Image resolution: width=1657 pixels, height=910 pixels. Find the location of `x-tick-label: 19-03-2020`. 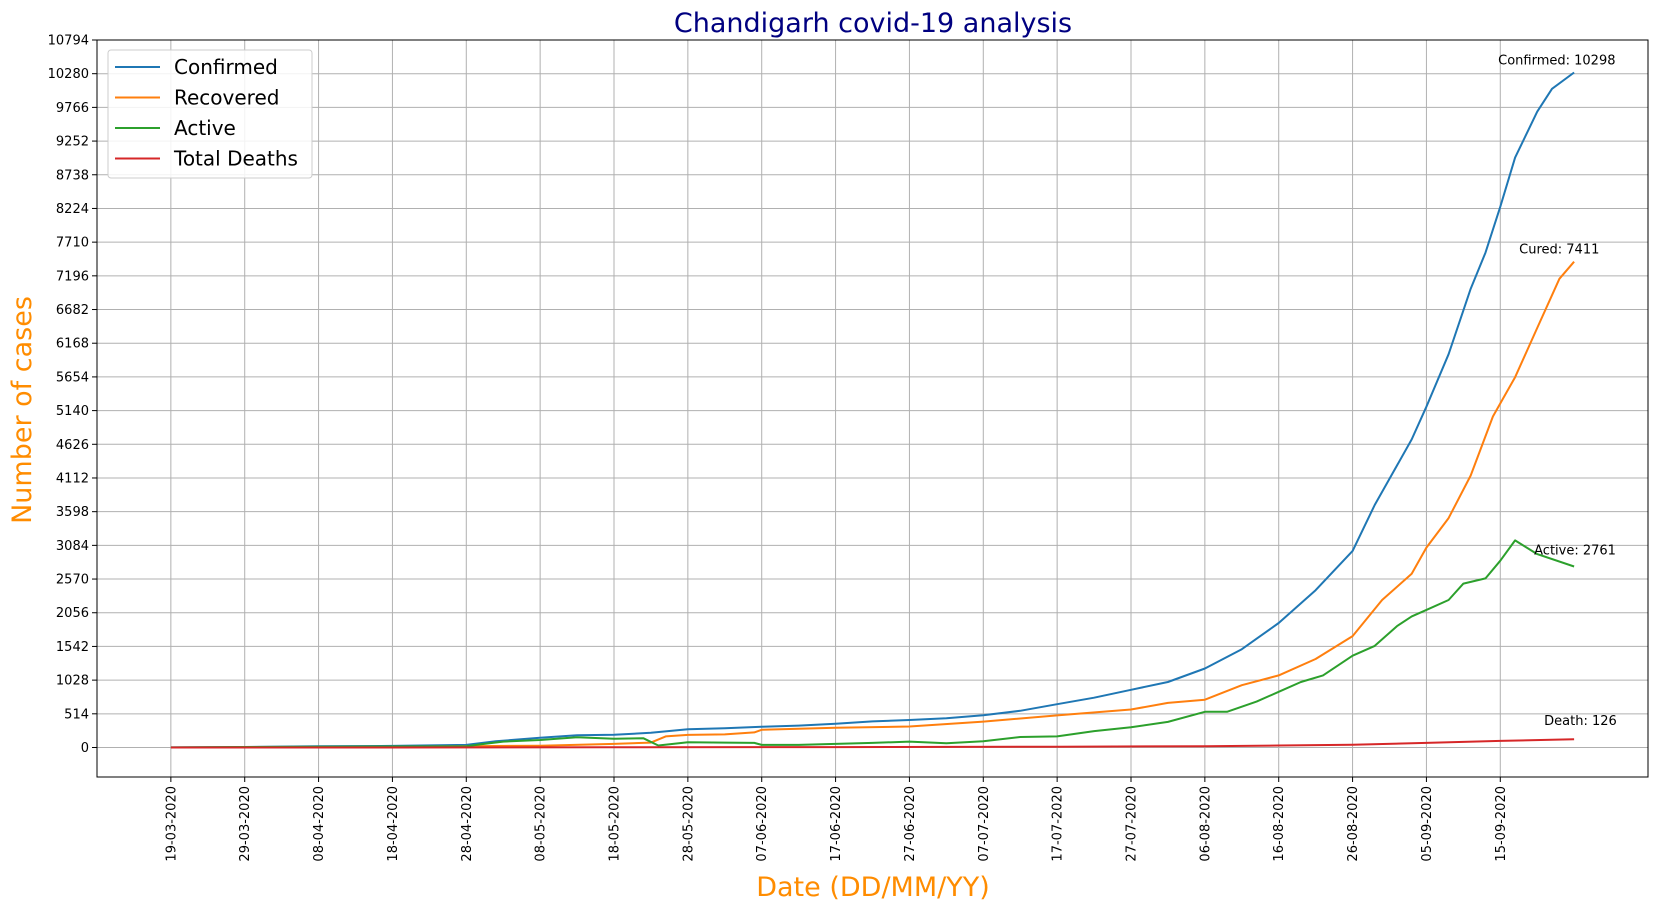

x-tick-label: 19-03-2020 is located at coordinates (171, 824).